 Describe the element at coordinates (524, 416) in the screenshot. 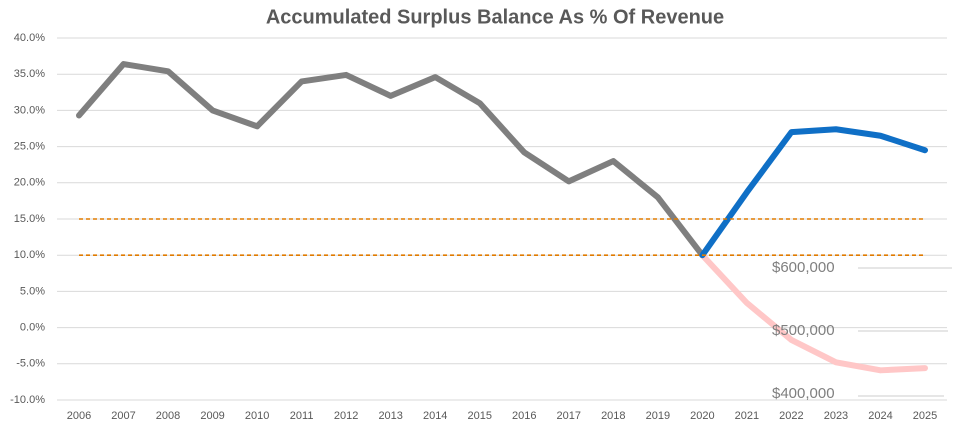

I see `x-tick-label: 2016` at that location.